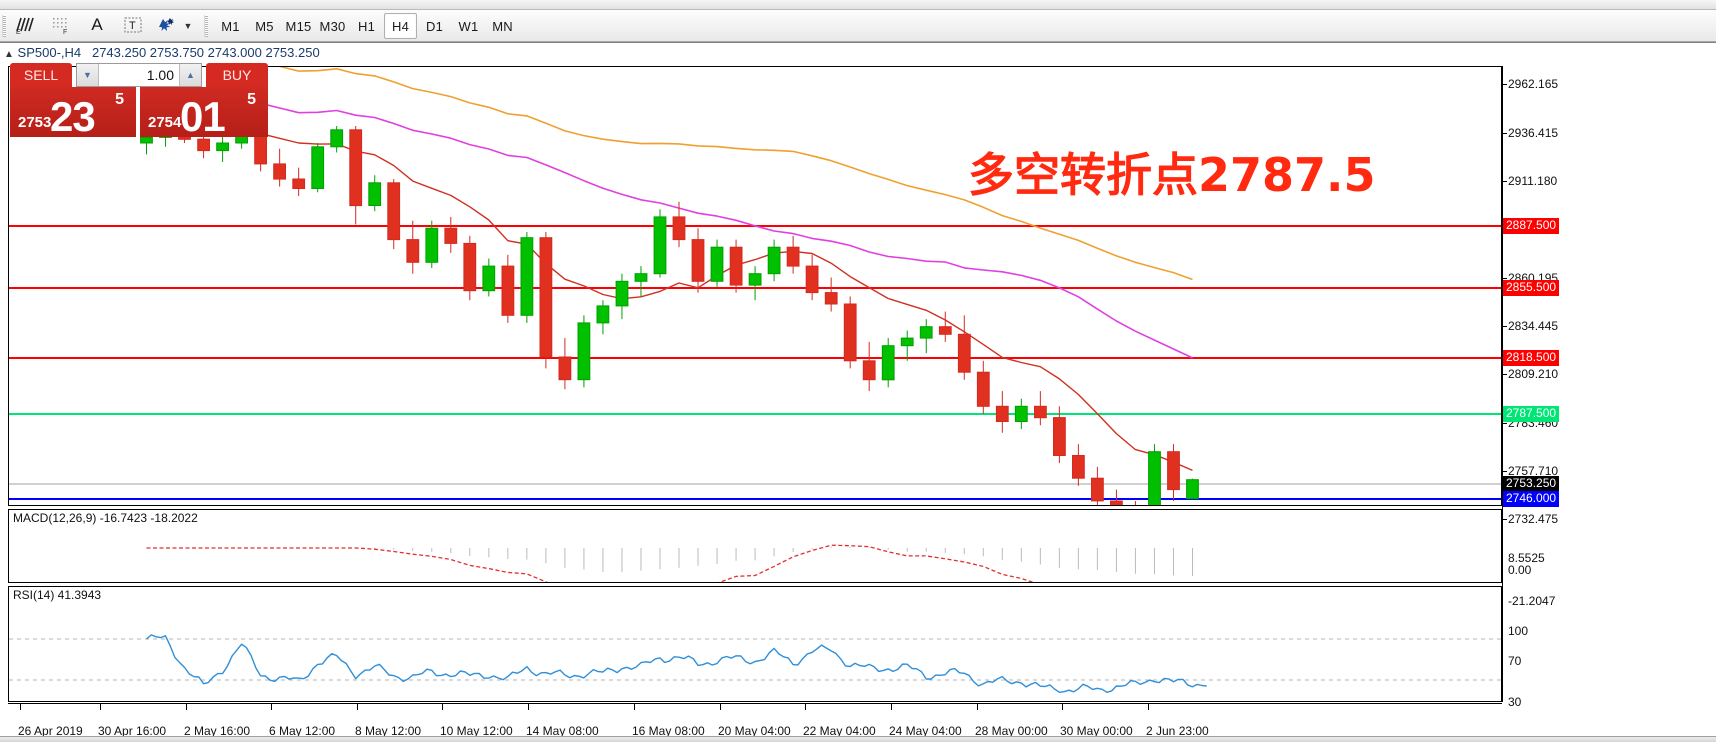  What do you see at coordinates (72, 115) in the screenshot?
I see `sell-price-main: 23` at bounding box center [72, 115].